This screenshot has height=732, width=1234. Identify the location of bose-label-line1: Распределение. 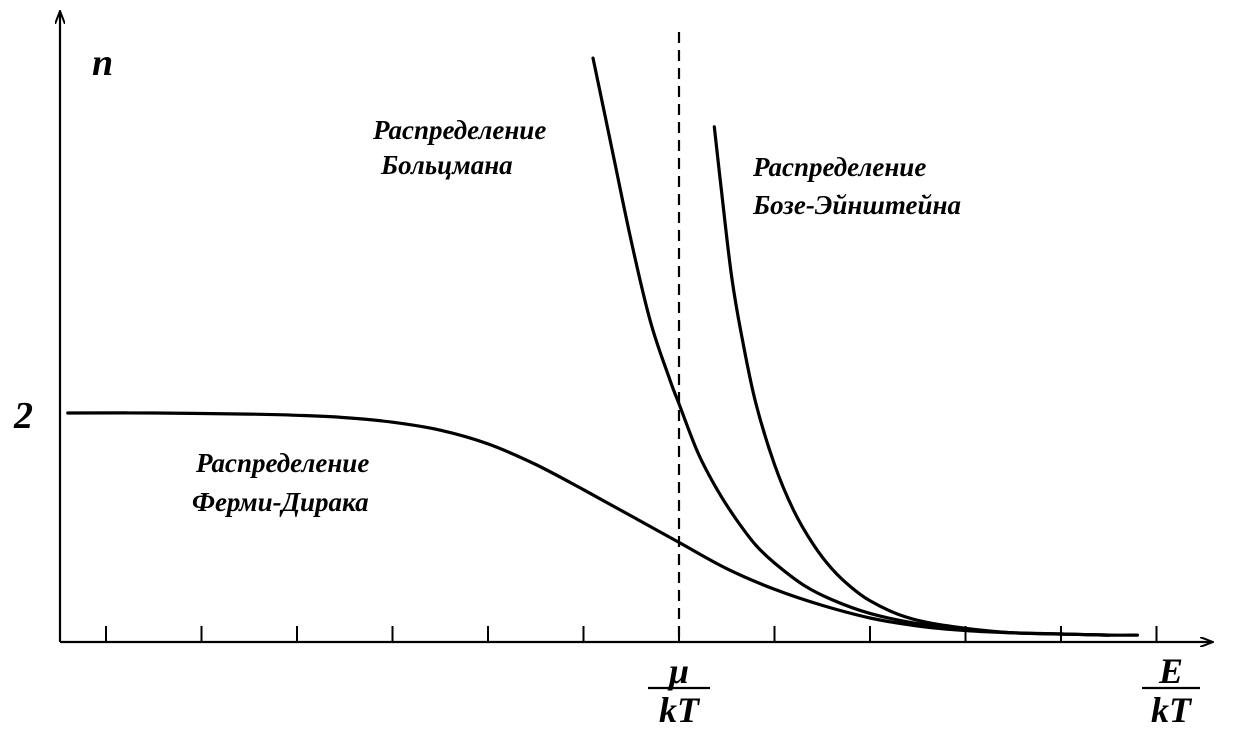
(839, 167).